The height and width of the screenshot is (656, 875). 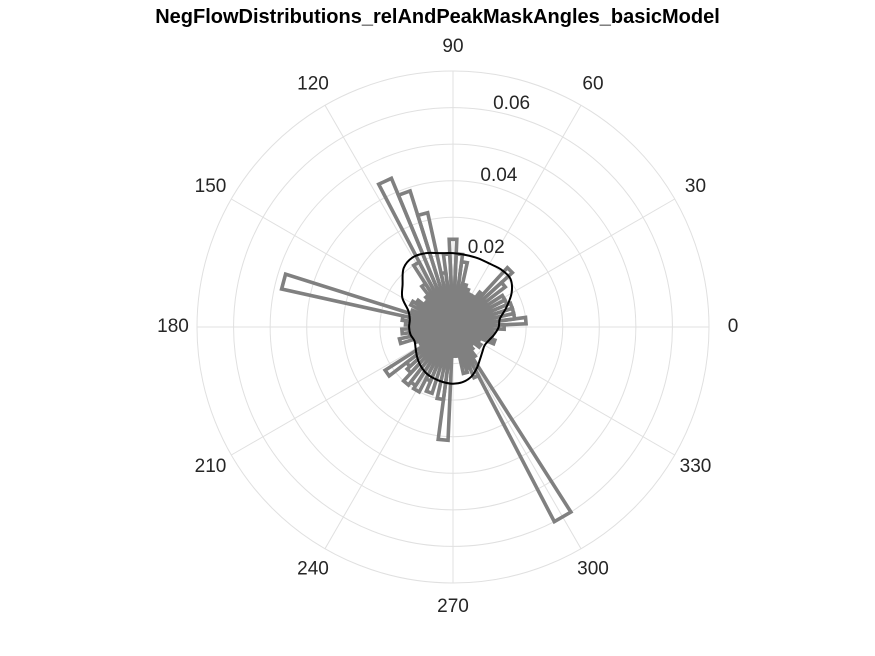 I want to click on radial-tick-label: 0.02, so click(x=486, y=247).